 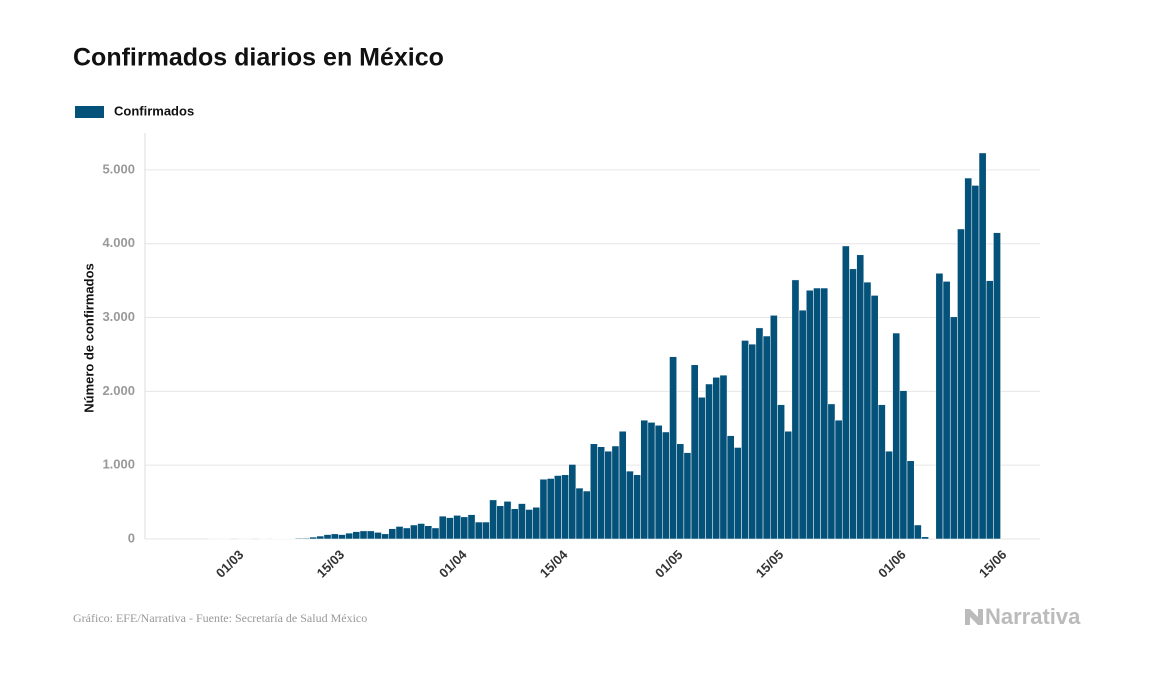 I want to click on y-tick-label: 2.000, so click(x=118, y=390).